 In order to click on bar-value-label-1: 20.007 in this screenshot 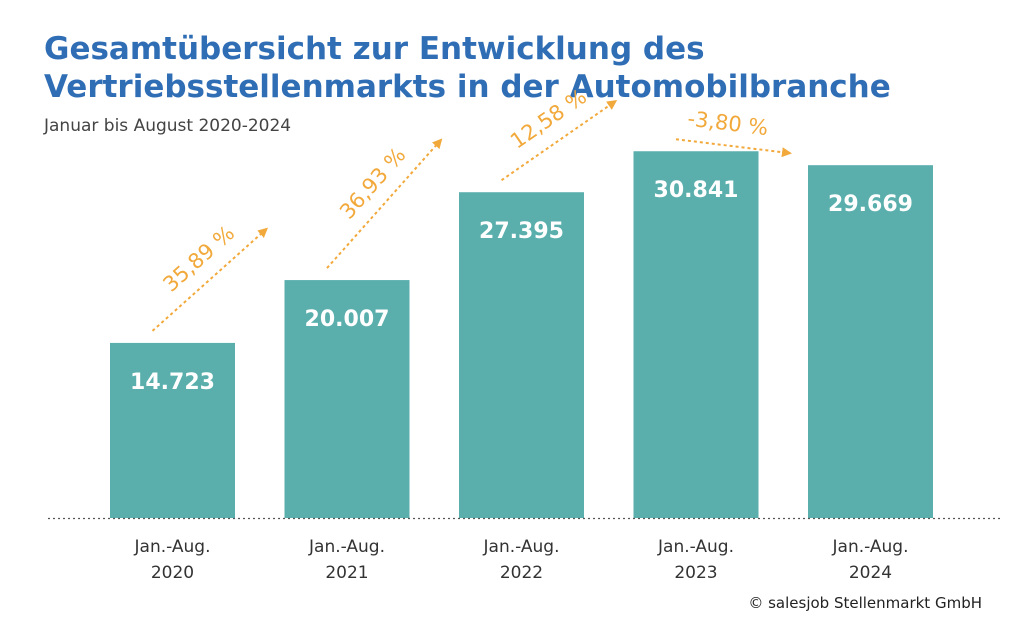, I will do `click(347, 319)`.